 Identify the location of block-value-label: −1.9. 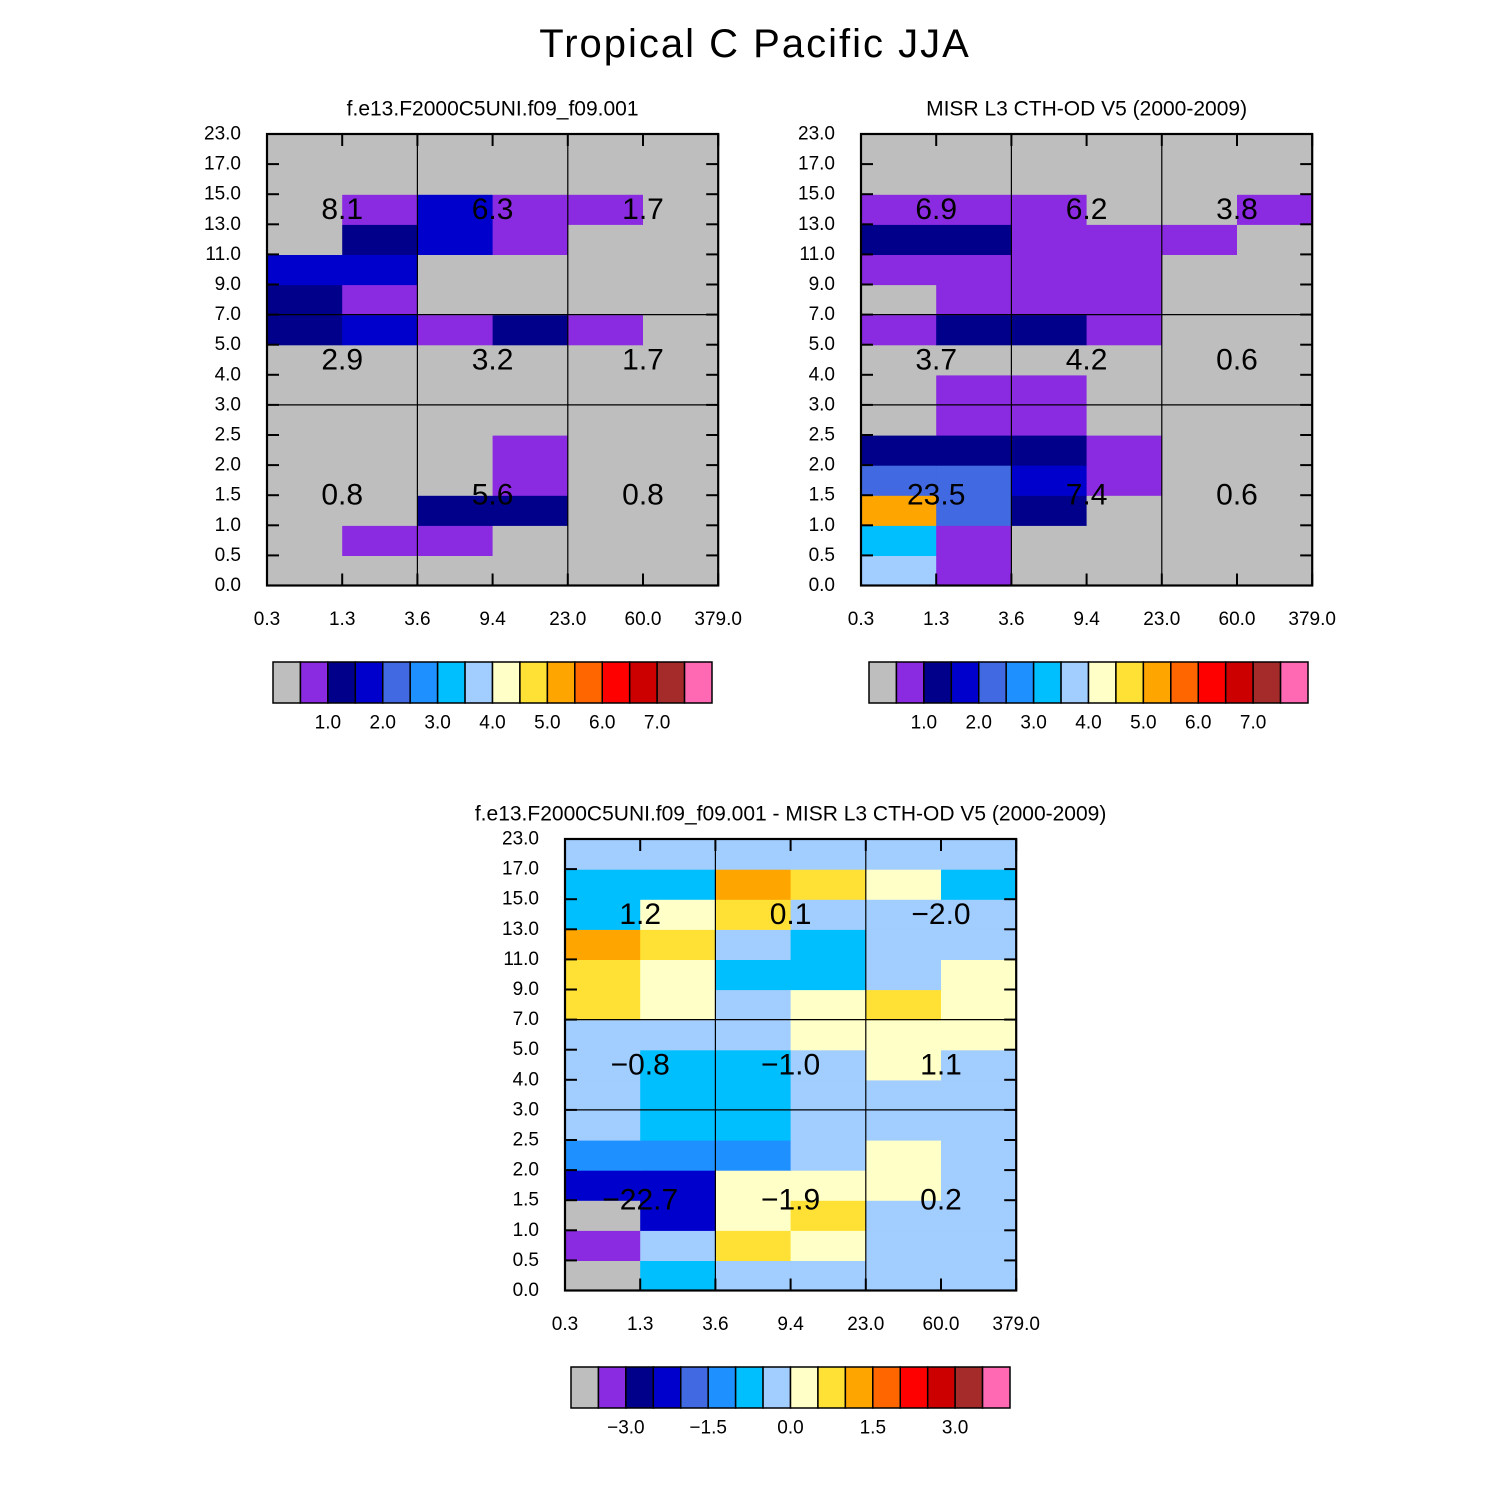
(790, 1200).